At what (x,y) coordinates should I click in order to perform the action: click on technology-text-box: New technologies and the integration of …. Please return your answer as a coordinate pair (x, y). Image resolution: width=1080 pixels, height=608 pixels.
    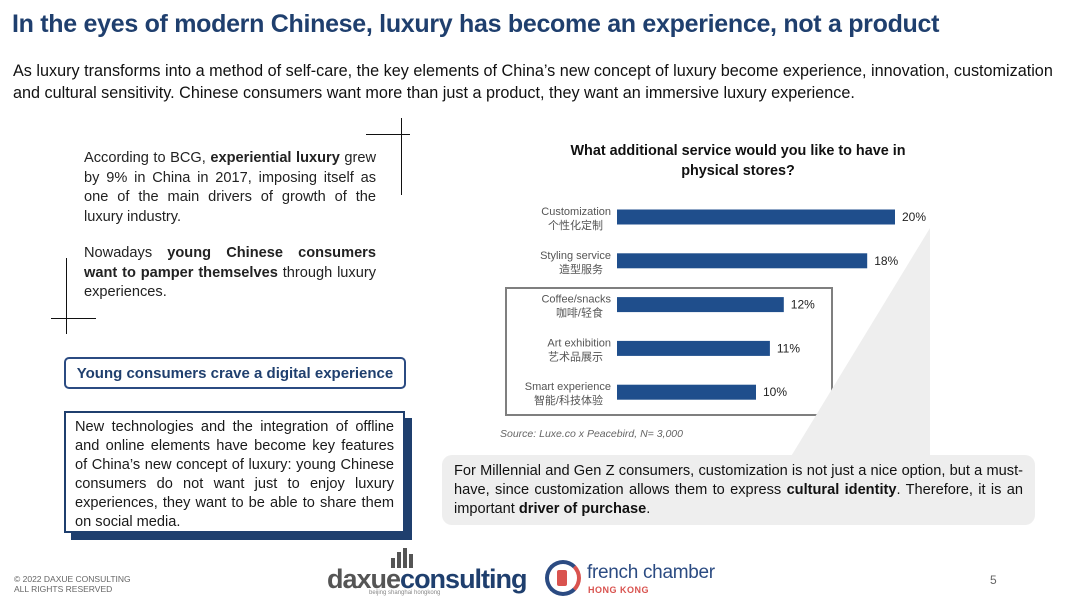
    Looking at the image, I should click on (234, 472).